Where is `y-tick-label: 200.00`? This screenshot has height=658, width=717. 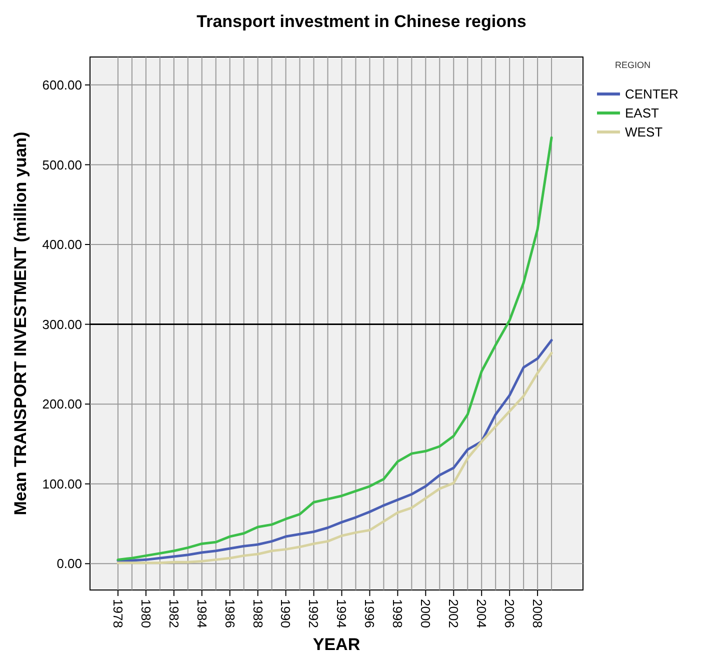
y-tick-label: 200.00 is located at coordinates (62, 404).